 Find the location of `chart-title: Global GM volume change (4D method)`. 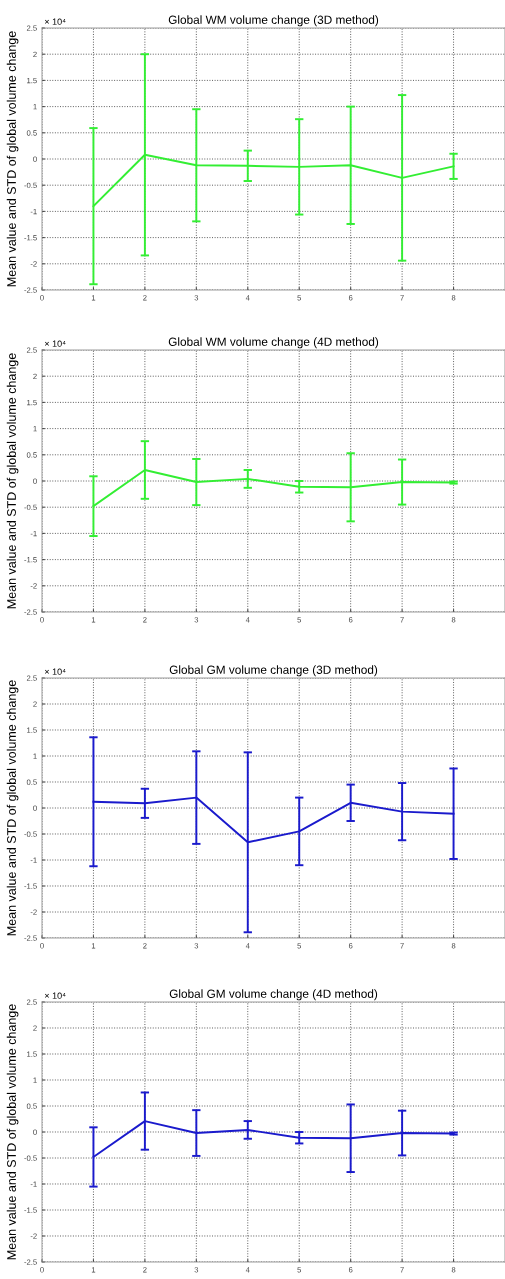

chart-title: Global GM volume change (4D method) is located at coordinates (273, 995).